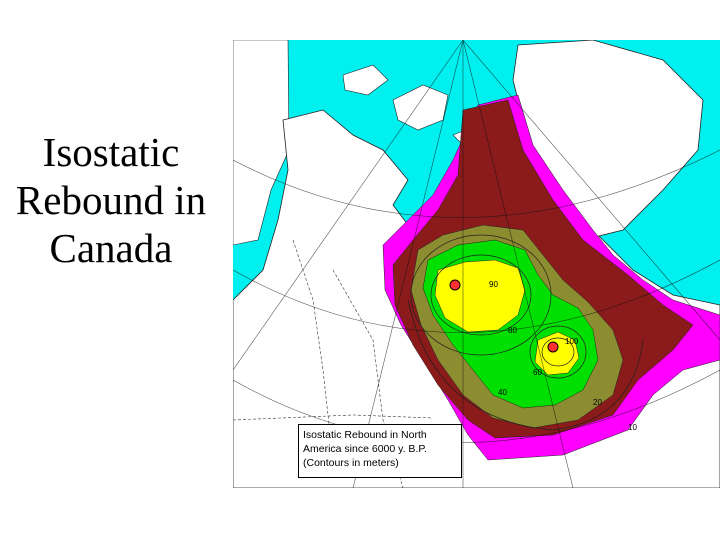  Describe the element at coordinates (111, 248) in the screenshot. I see `title-line-3: Canada` at that location.